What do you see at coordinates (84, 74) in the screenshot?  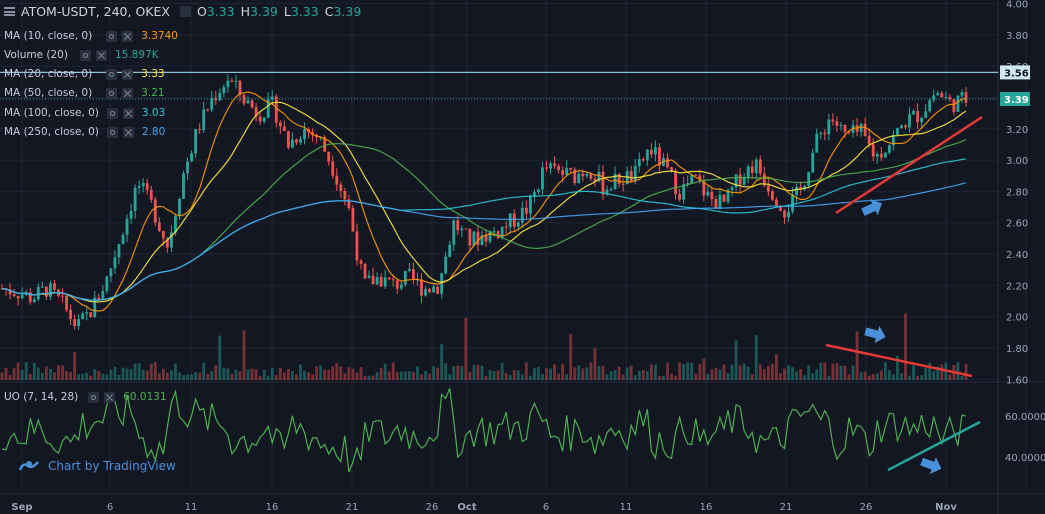 I see `legend-ma20: MA (20, close, 0) 3.33` at bounding box center [84, 74].